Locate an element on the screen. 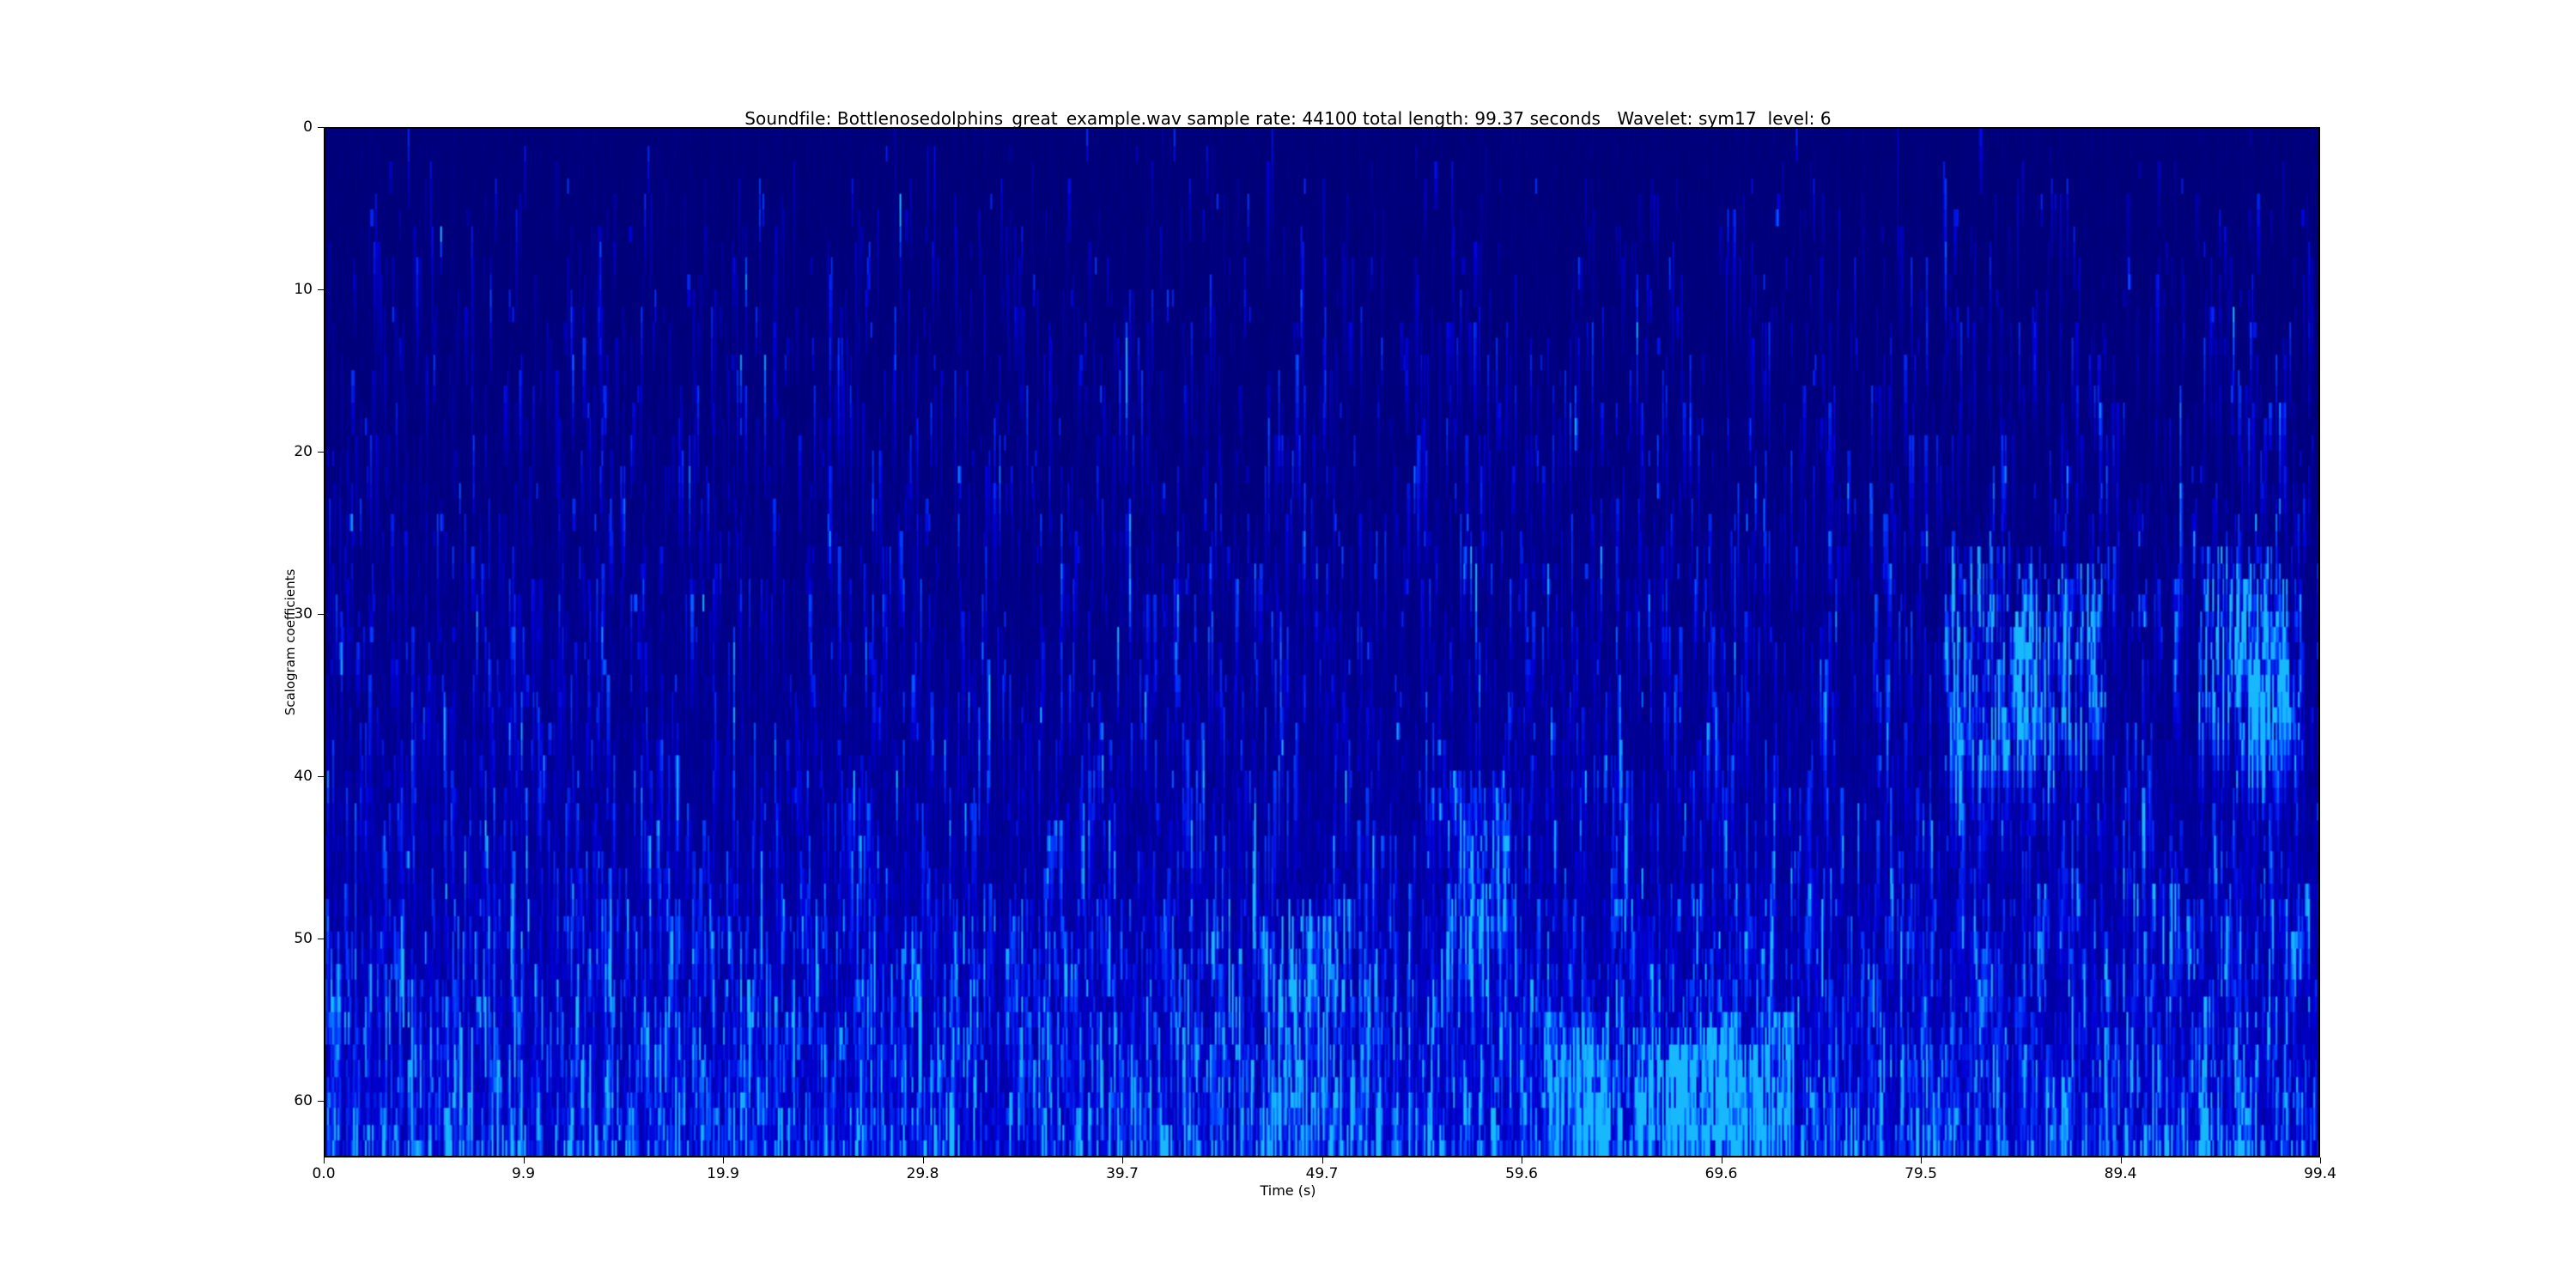 This screenshot has width=2576, height=1288. y-tick-label: 60 is located at coordinates (303, 1100).